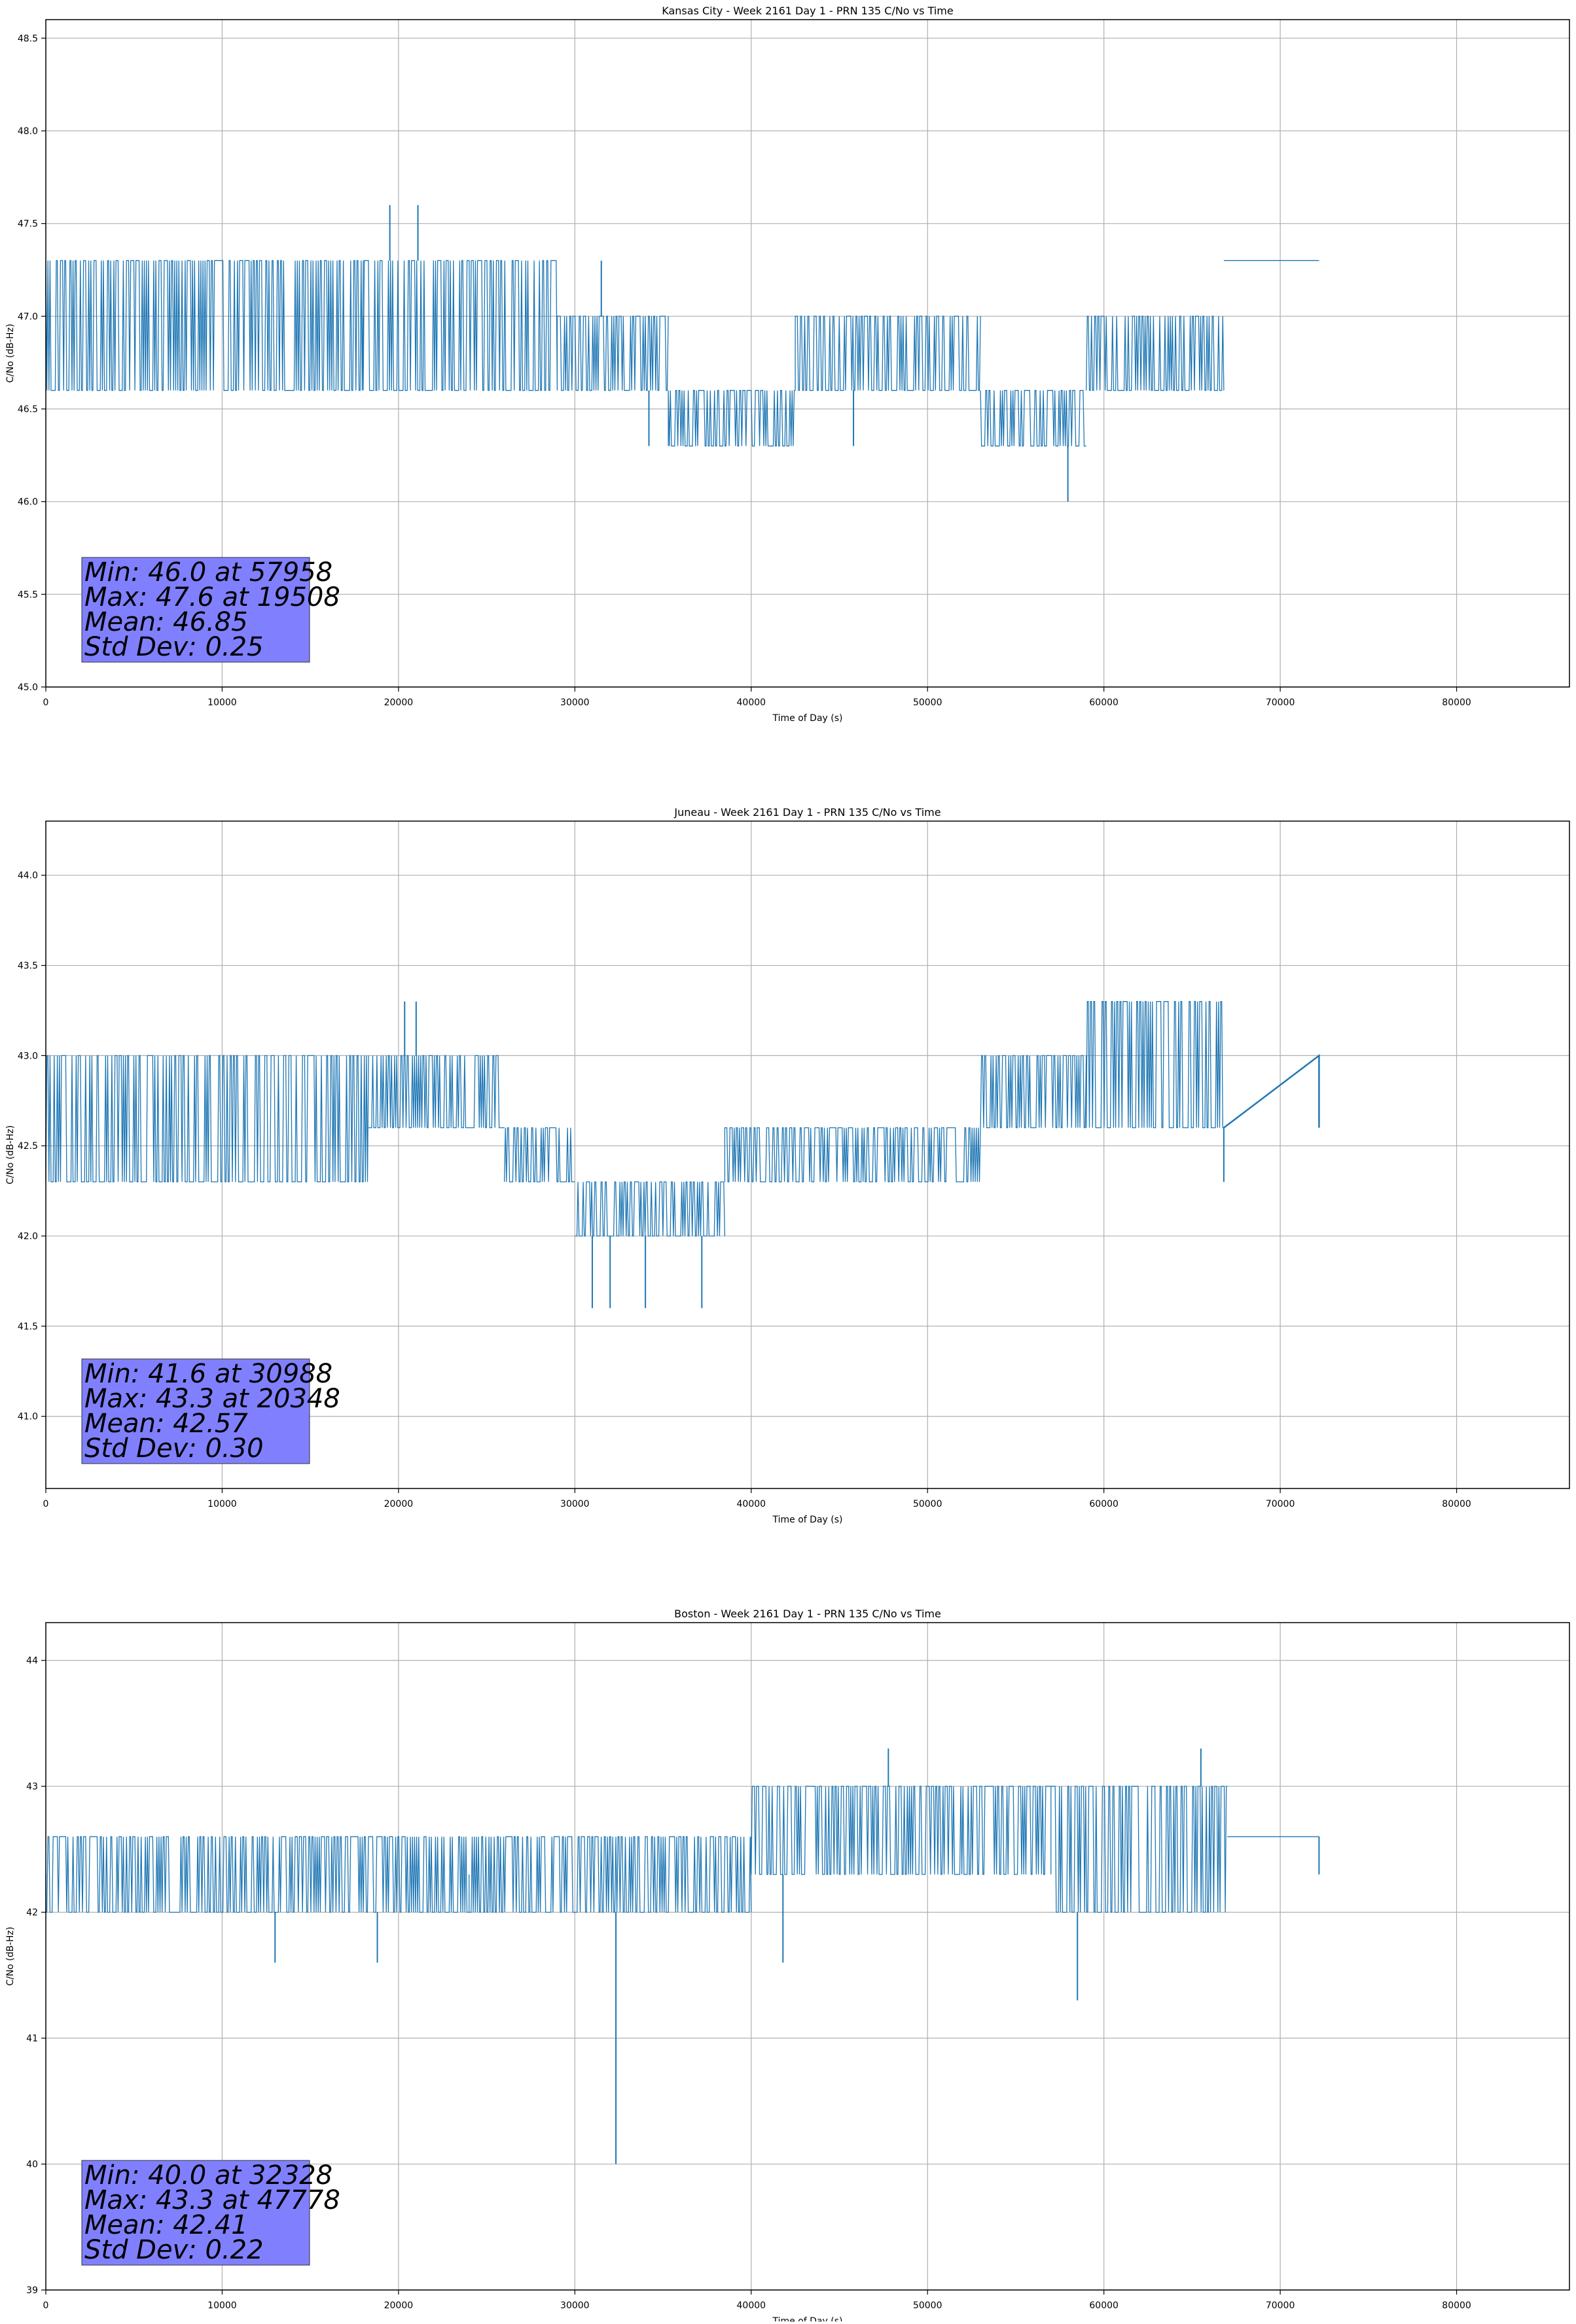 This screenshot has height=2324, width=1576. What do you see at coordinates (28, 410) in the screenshot?
I see `y-tick-label: 46.5` at bounding box center [28, 410].